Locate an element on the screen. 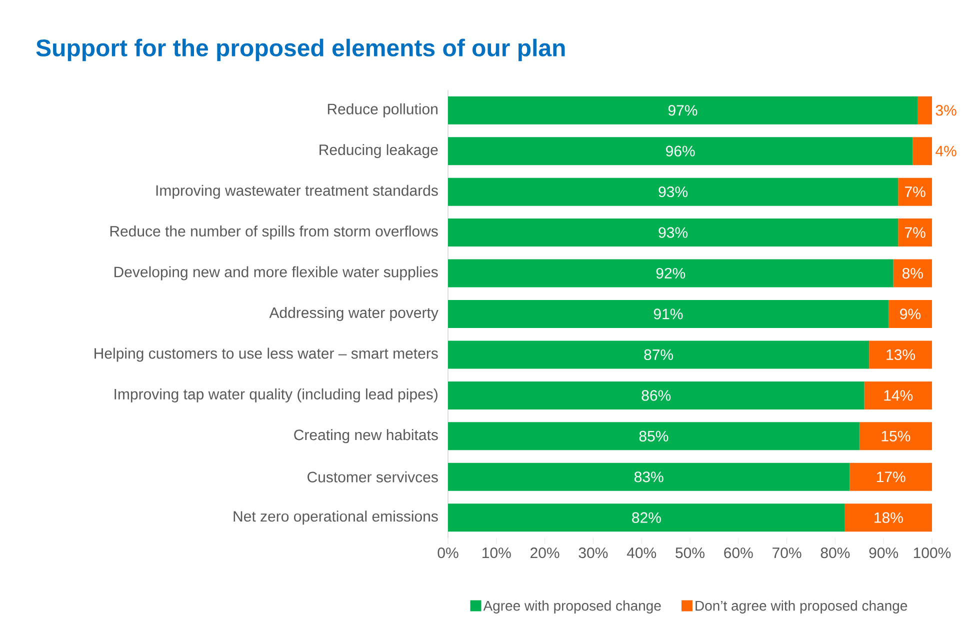 Image resolution: width=966 pixels, height=634 pixels. chart-title: Support for the proposed elements of our plan is located at coordinates (300, 50).